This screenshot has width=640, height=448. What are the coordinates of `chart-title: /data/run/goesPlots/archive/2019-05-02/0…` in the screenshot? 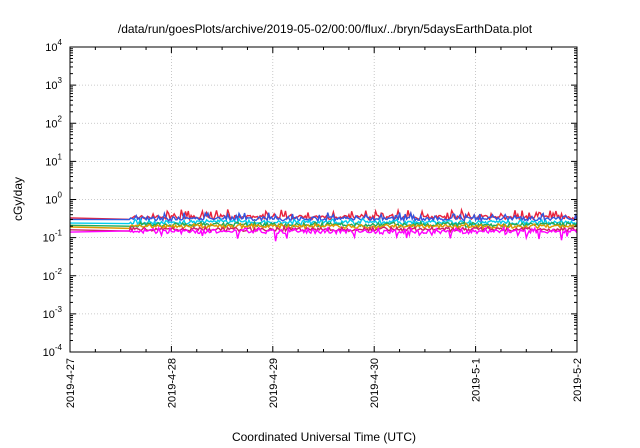 It's located at (325, 29).